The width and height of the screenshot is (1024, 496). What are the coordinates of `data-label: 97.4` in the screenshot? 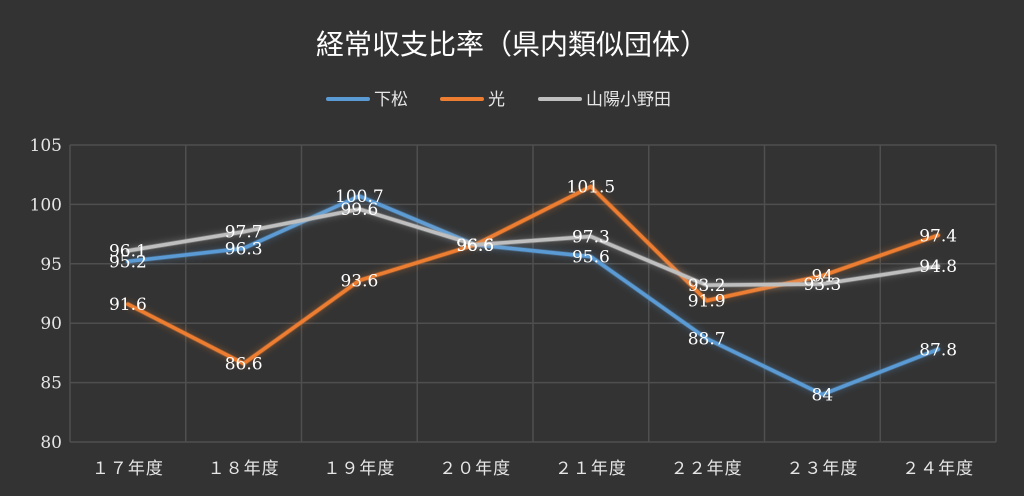 It's located at (938, 236).